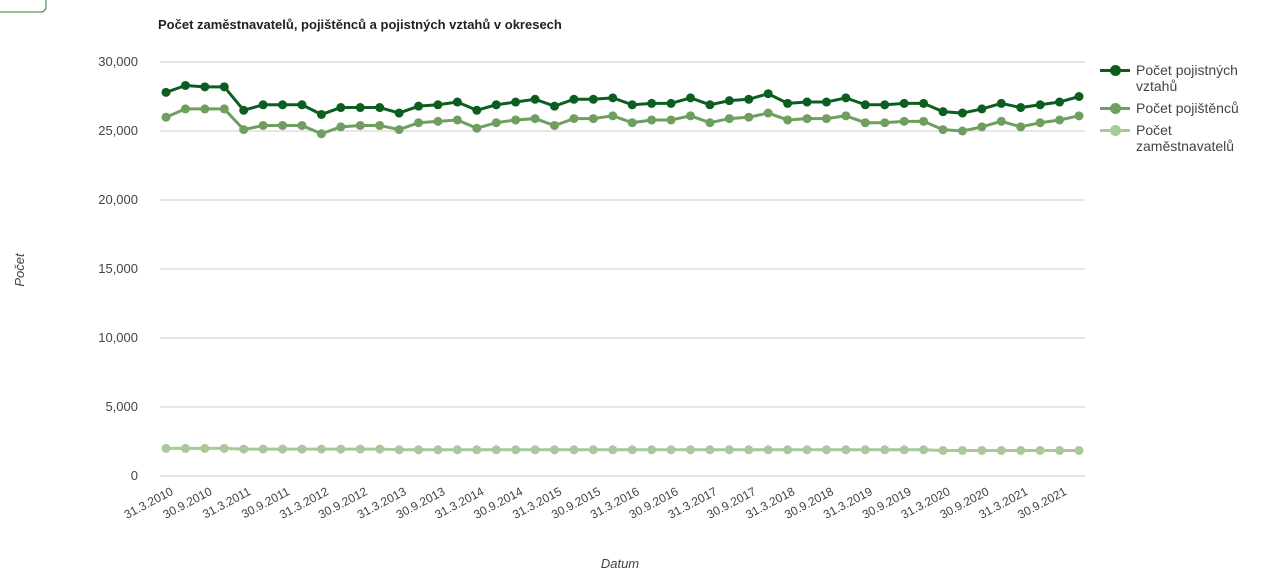 The width and height of the screenshot is (1264, 574). Describe the element at coordinates (23, 6) in the screenshot. I see `button-edge` at that location.